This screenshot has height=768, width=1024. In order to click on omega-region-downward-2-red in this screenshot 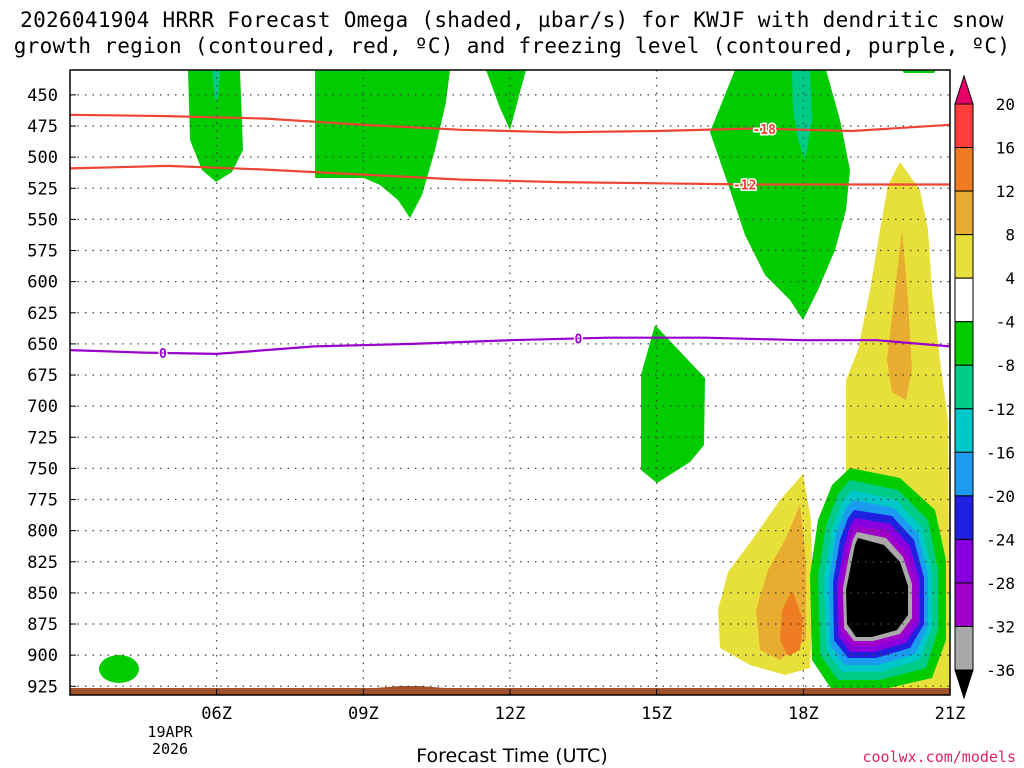, I will do `click(791, 623)`.